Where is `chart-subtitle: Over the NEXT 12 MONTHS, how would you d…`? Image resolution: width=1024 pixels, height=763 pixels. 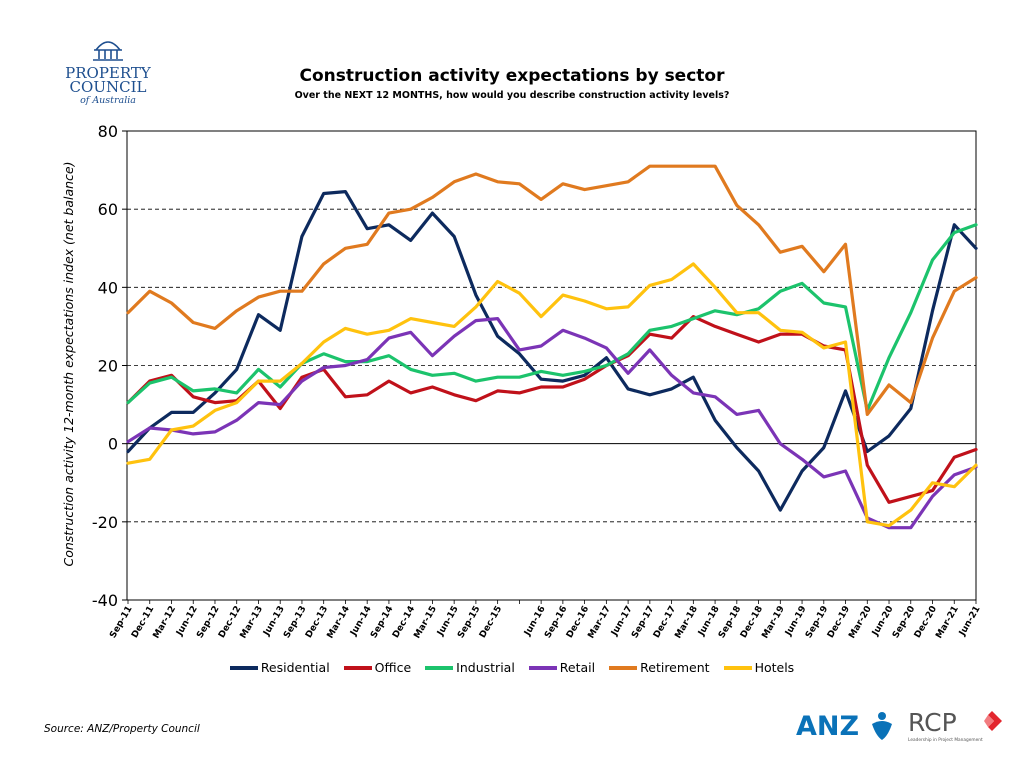
chart-subtitle: Over the NEXT 12 MONTHS, how would you d… is located at coordinates (512, 95).